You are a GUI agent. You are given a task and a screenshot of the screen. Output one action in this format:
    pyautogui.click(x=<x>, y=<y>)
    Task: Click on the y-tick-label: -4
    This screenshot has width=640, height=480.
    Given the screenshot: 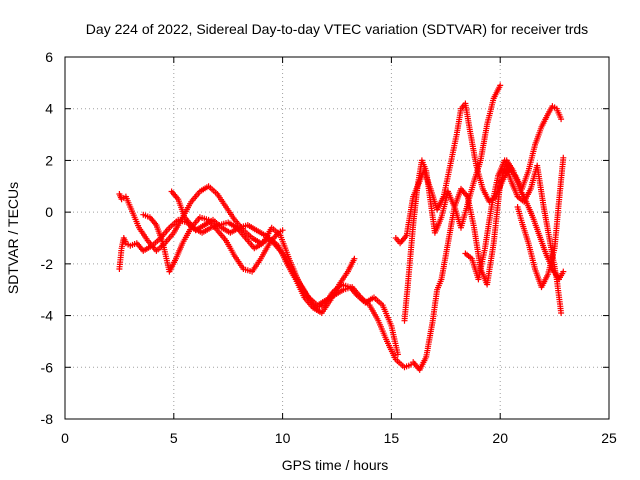 What is the action you would take?
    pyautogui.click(x=47, y=316)
    